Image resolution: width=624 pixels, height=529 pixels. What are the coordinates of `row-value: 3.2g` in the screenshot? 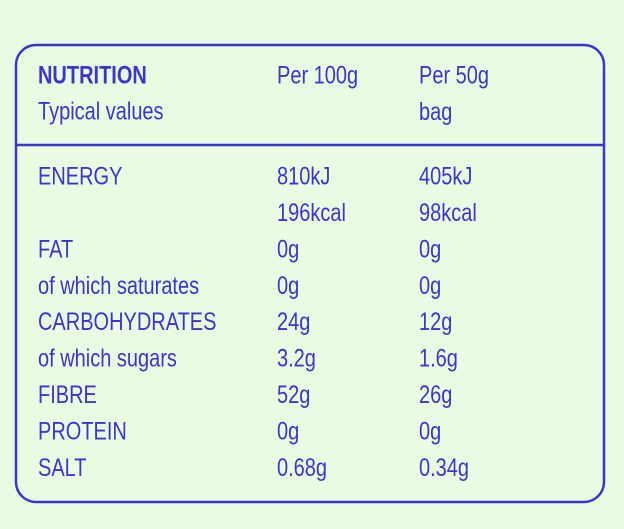 It's located at (296, 359).